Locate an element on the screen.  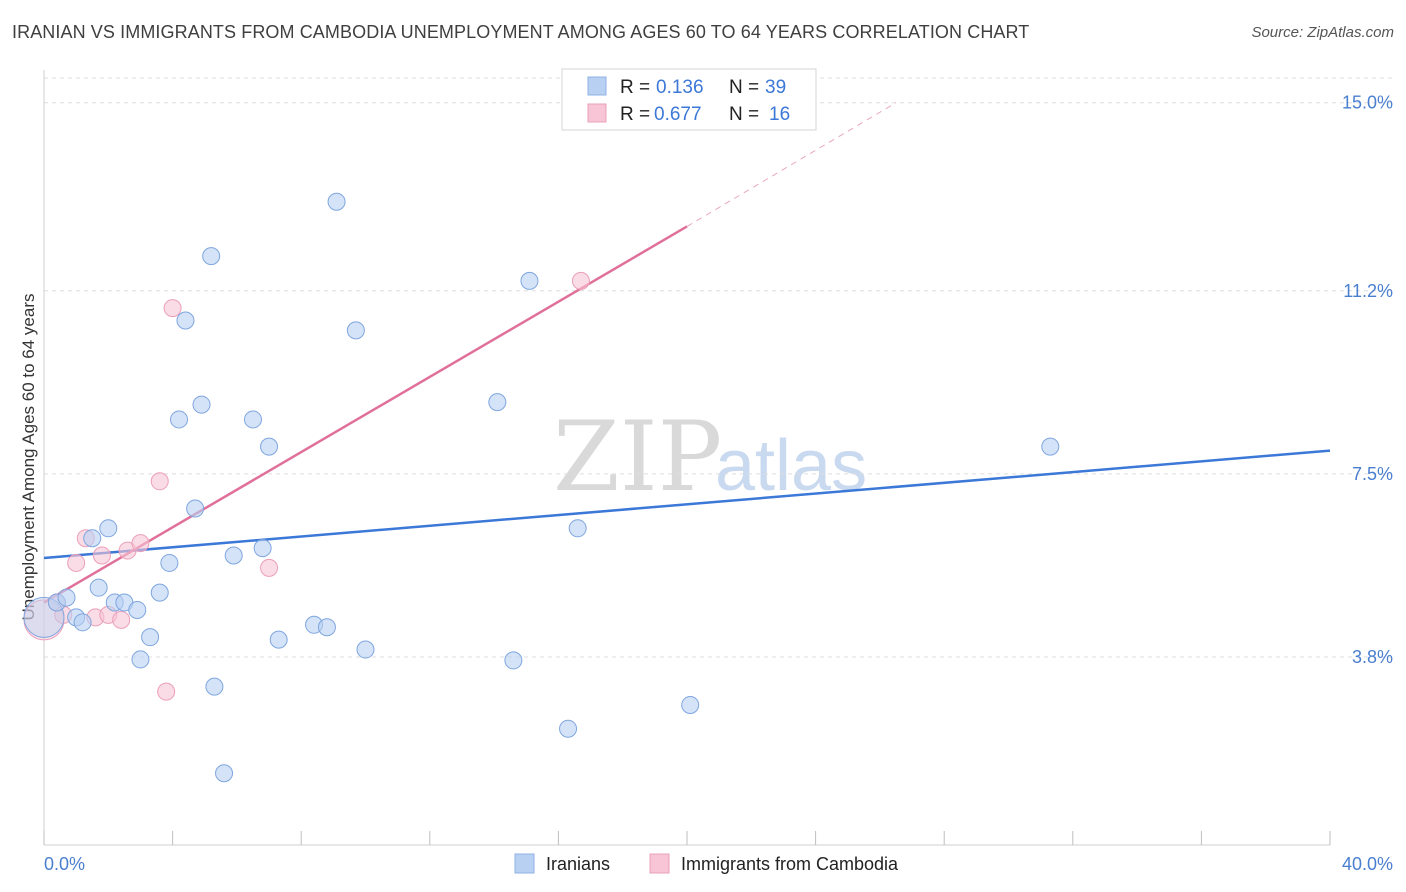
y-tick-label: 3.8% is located at coordinates (1372, 657).